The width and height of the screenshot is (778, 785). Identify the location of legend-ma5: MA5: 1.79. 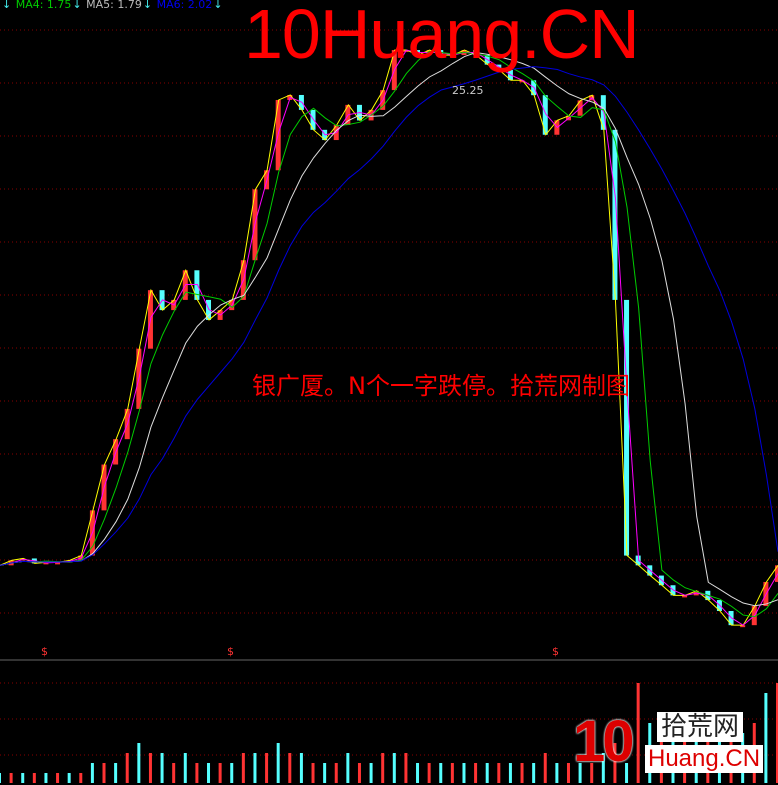
(114, 5).